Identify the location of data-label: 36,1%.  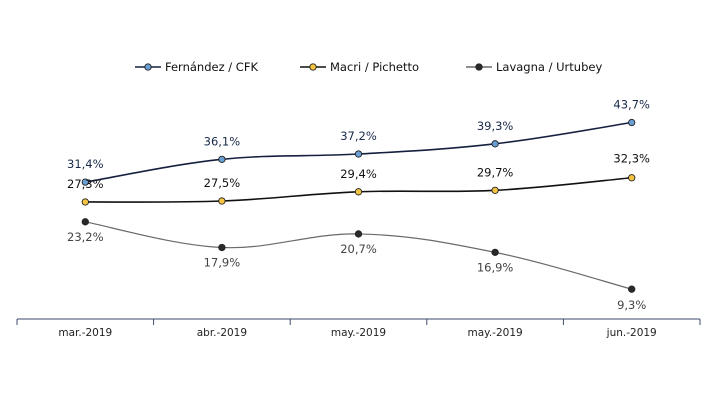
(222, 141).